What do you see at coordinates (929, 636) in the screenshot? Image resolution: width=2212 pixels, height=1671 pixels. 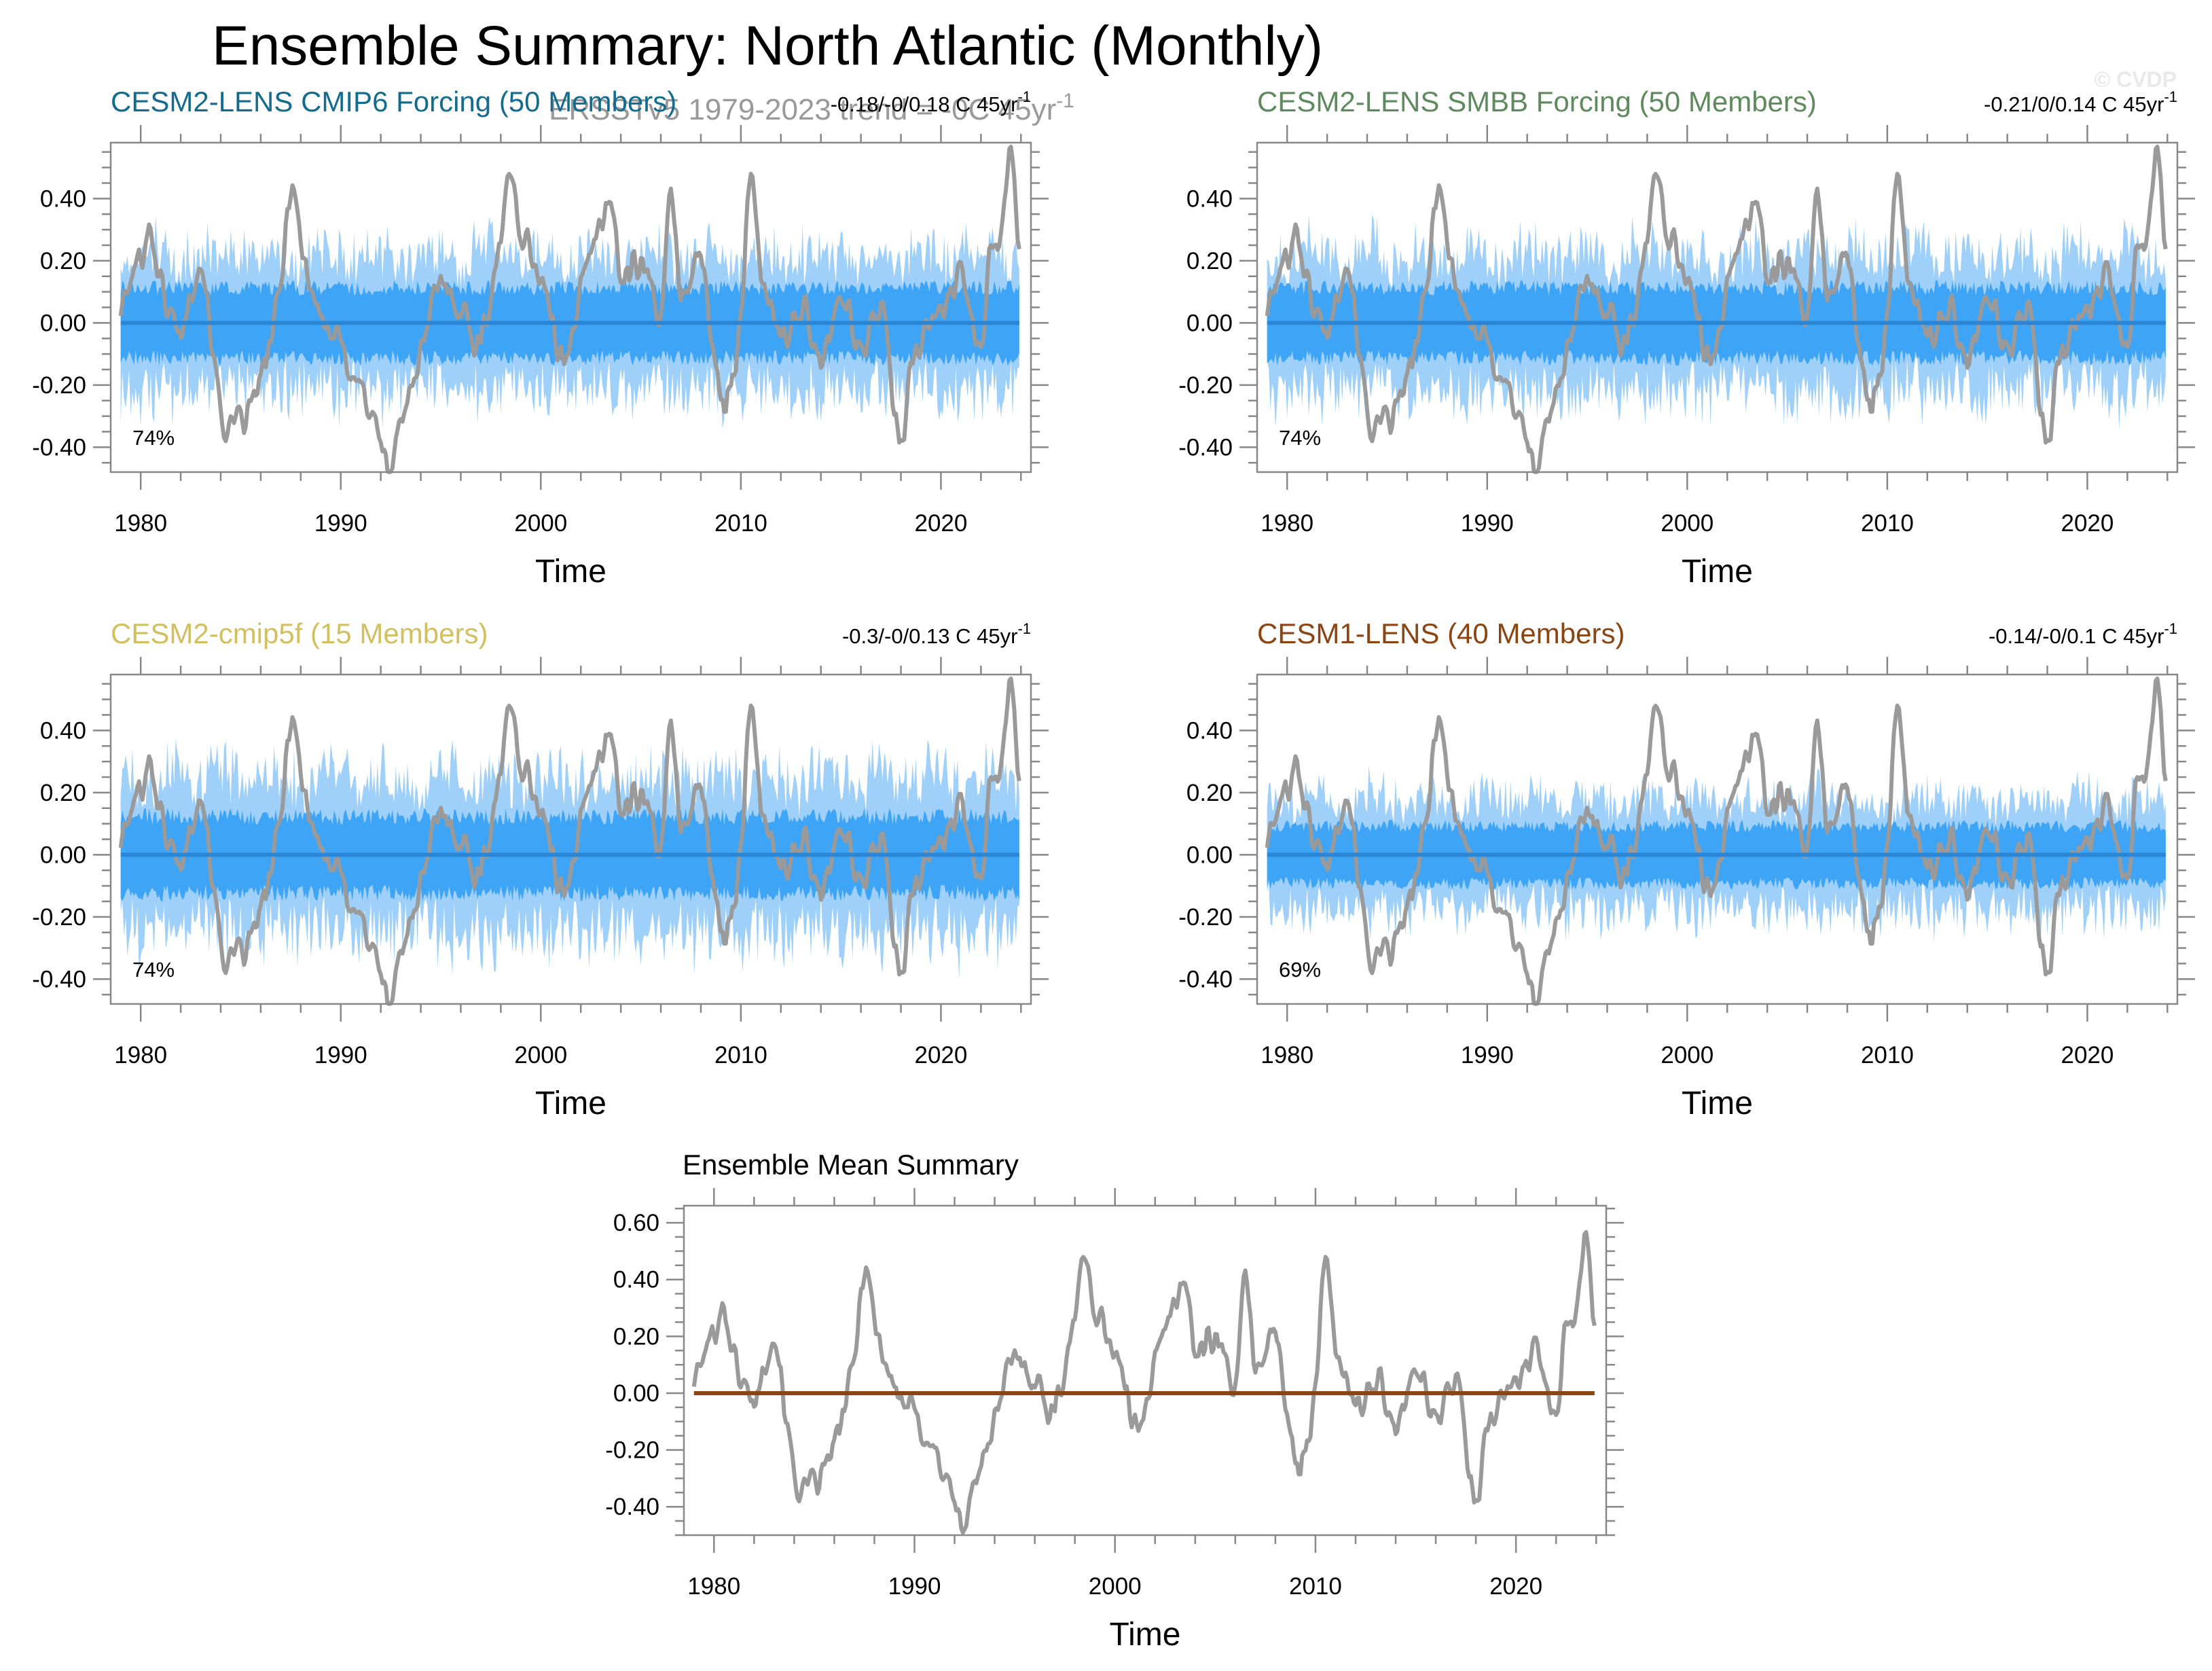 I see `panel-trend-text: -0.3/-0/0.13 C 45yr` at bounding box center [929, 636].